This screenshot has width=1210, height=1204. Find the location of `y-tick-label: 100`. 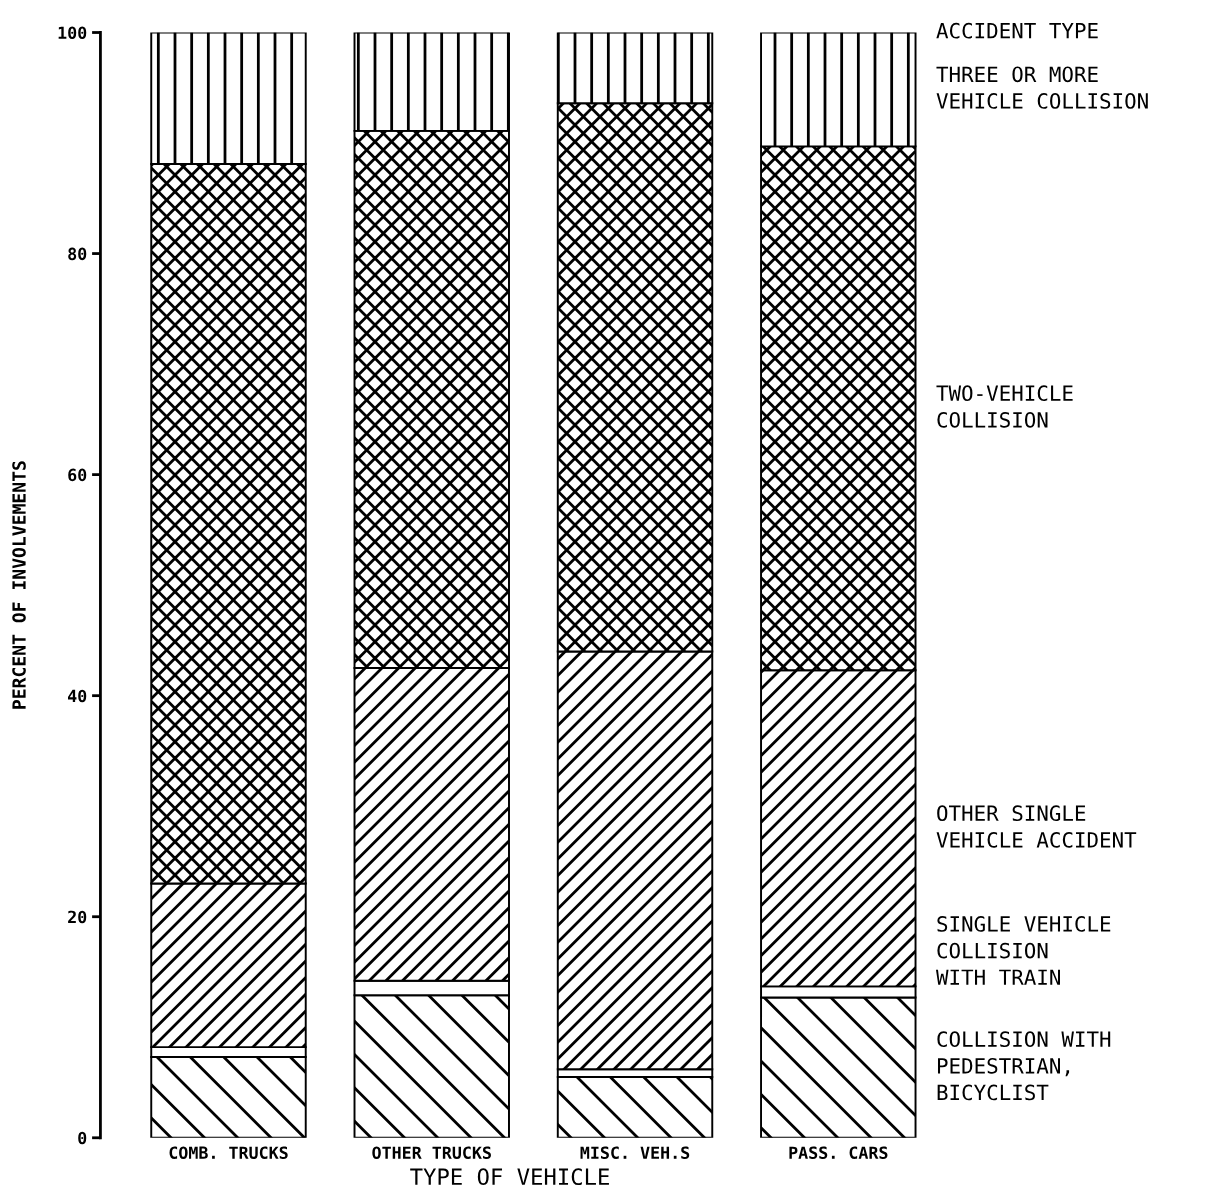

y-tick-label: 100 is located at coordinates (72, 33).